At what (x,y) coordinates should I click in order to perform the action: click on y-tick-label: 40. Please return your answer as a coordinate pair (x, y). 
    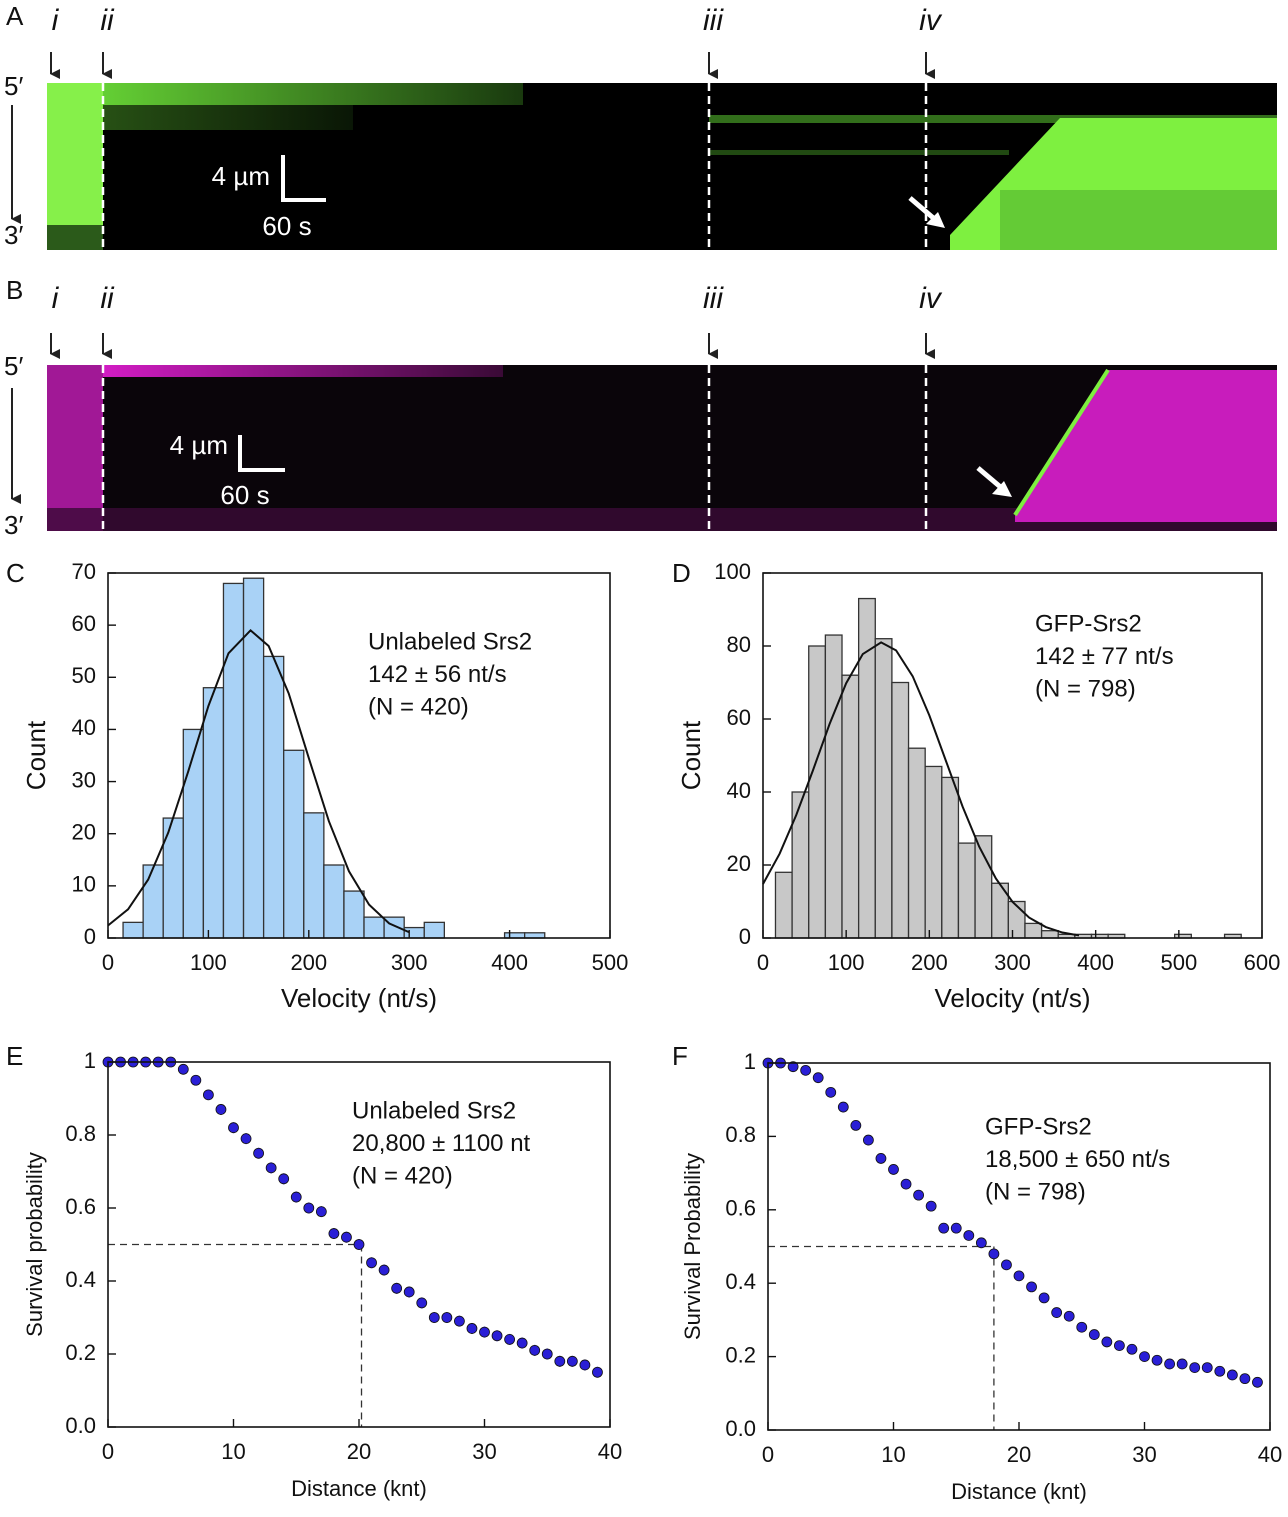
    Looking at the image, I should click on (84, 727).